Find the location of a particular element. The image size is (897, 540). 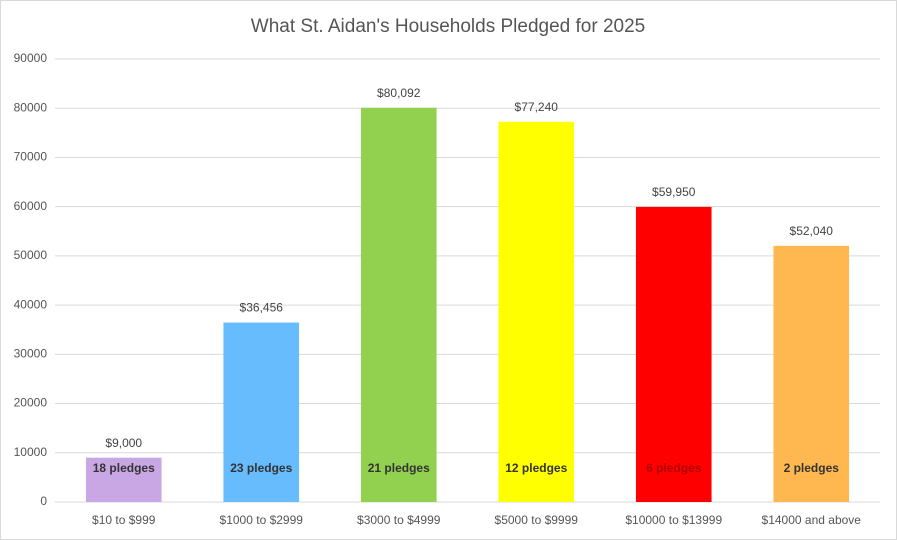

x-tick-label: $10000 to $13999 is located at coordinates (673, 520).